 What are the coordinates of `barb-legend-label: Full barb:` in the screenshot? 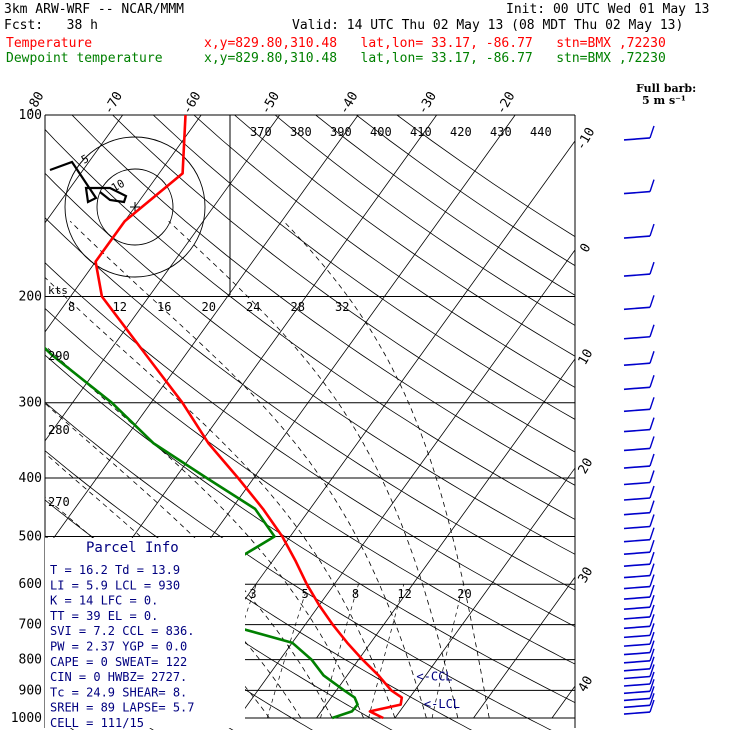 It's located at (666, 88).